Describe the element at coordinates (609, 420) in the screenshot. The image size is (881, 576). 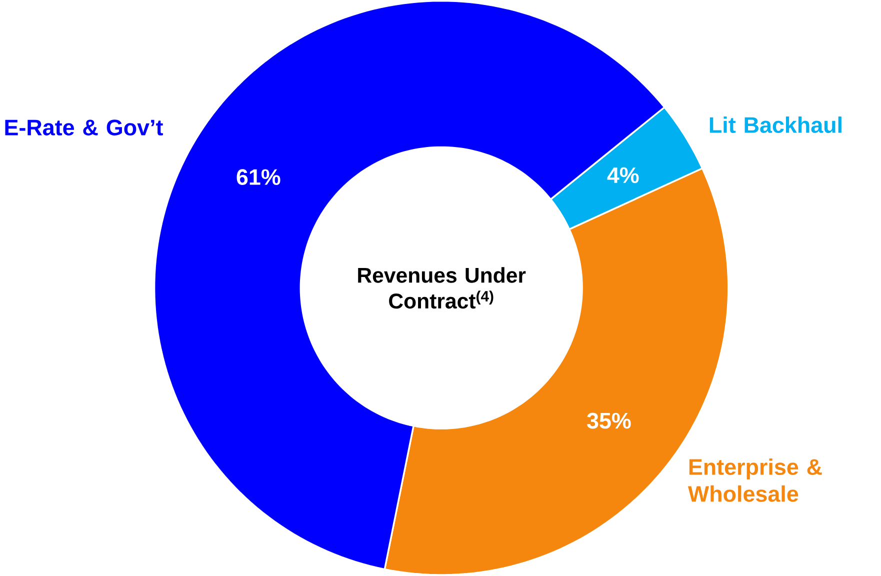
I see `data-label: 35%` at that location.